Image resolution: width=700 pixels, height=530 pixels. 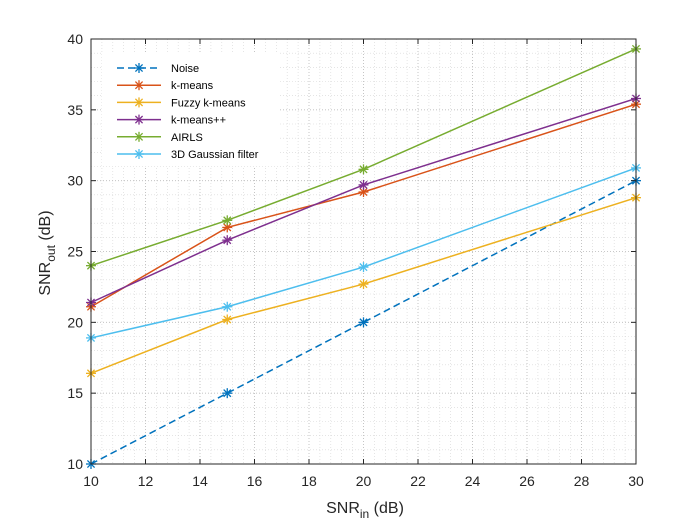 I want to click on legend-label: Fuzzy k-means, so click(x=208, y=103).